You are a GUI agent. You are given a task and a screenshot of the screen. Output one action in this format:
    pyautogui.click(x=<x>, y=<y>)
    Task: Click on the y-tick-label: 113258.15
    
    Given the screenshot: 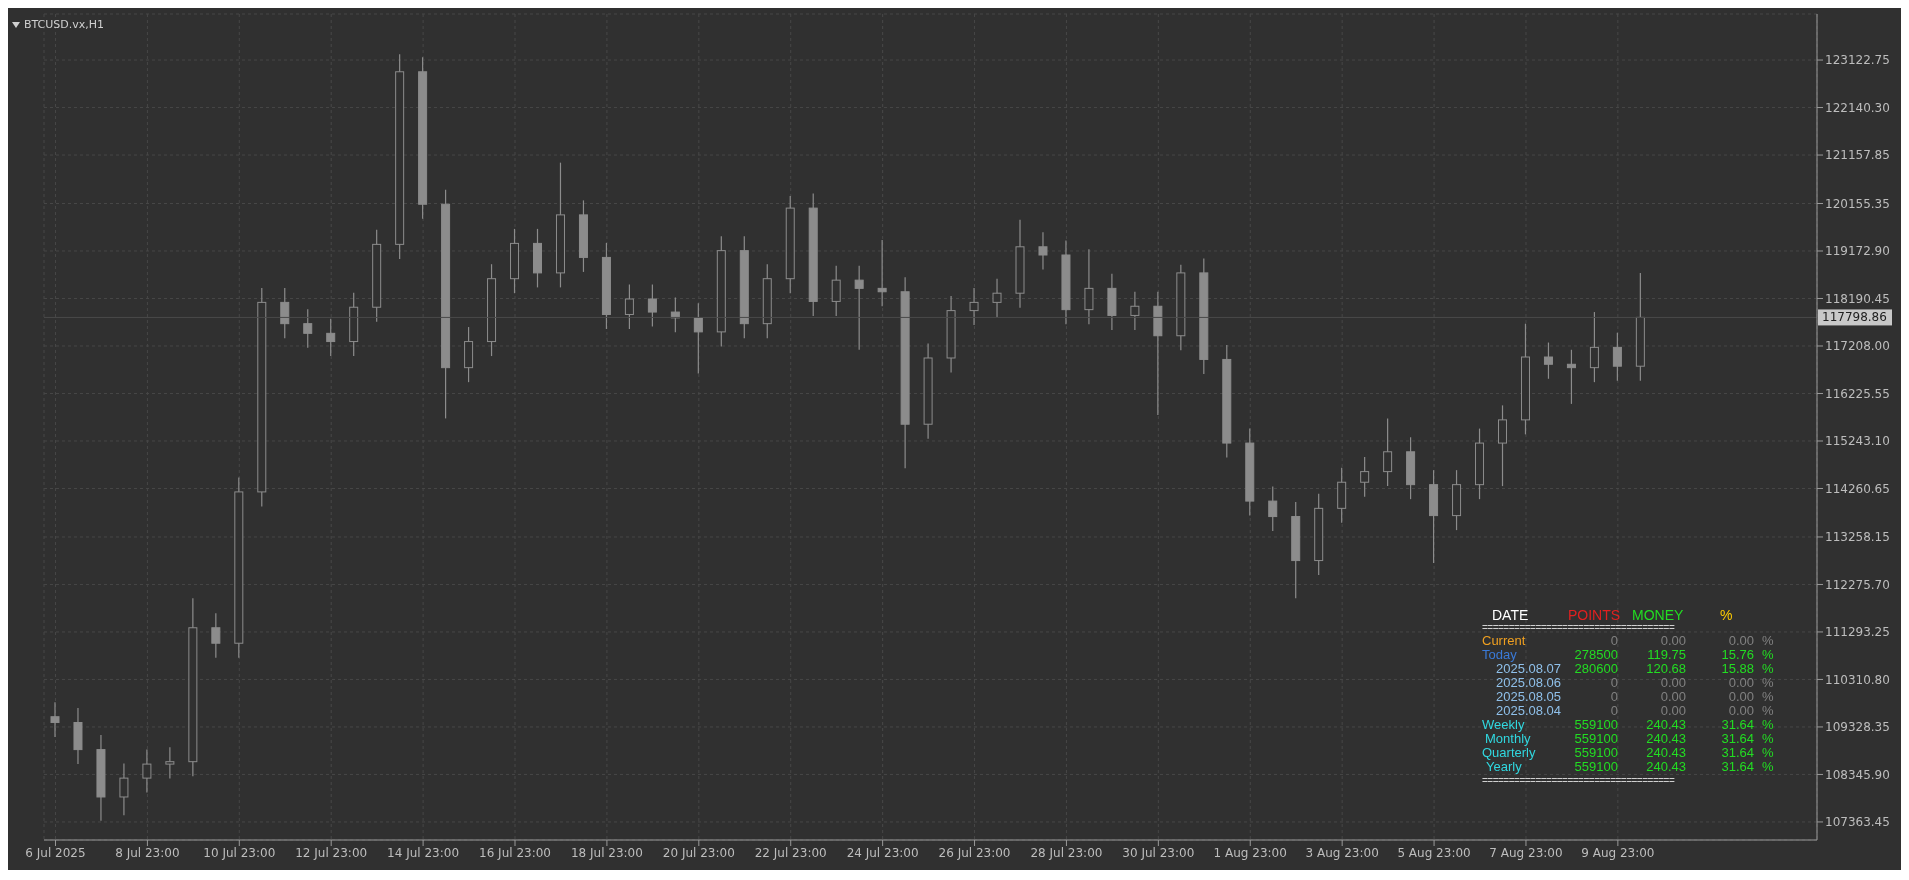 What is the action you would take?
    pyautogui.click(x=1857, y=537)
    